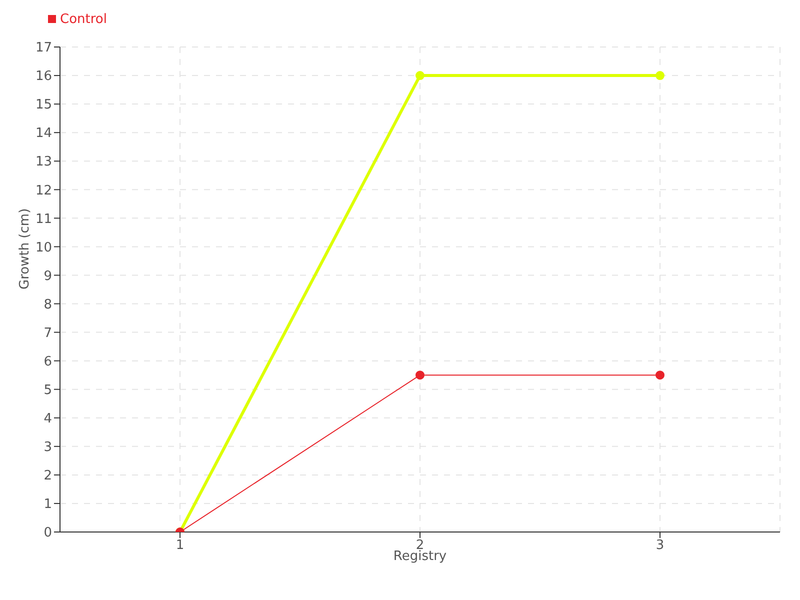  I want to click on y-tick-label: 8, so click(48, 304).